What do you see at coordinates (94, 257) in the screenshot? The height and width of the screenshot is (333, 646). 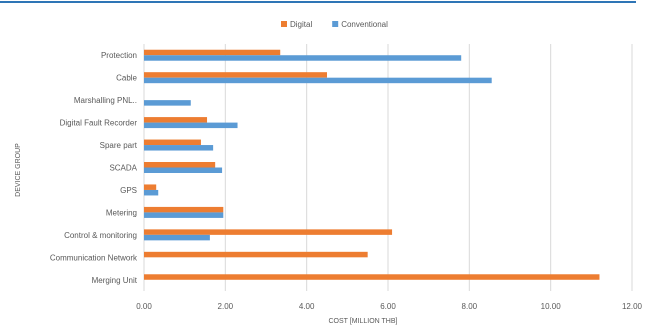 I see `category-label: Communication Network` at bounding box center [94, 257].